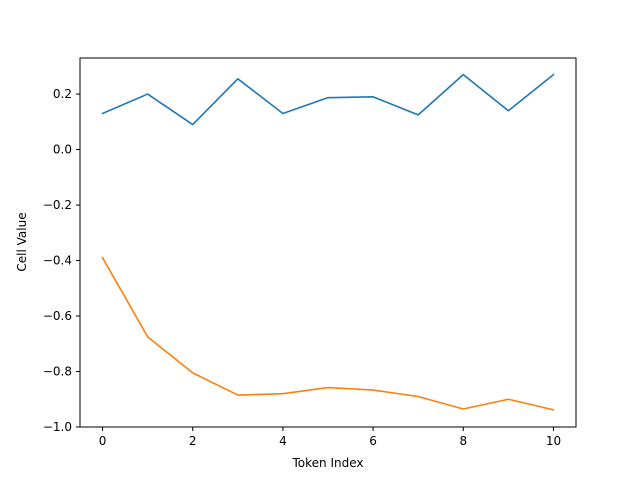 This screenshot has width=640, height=480. Describe the element at coordinates (283, 441) in the screenshot. I see `x-tick-label: 4` at that location.